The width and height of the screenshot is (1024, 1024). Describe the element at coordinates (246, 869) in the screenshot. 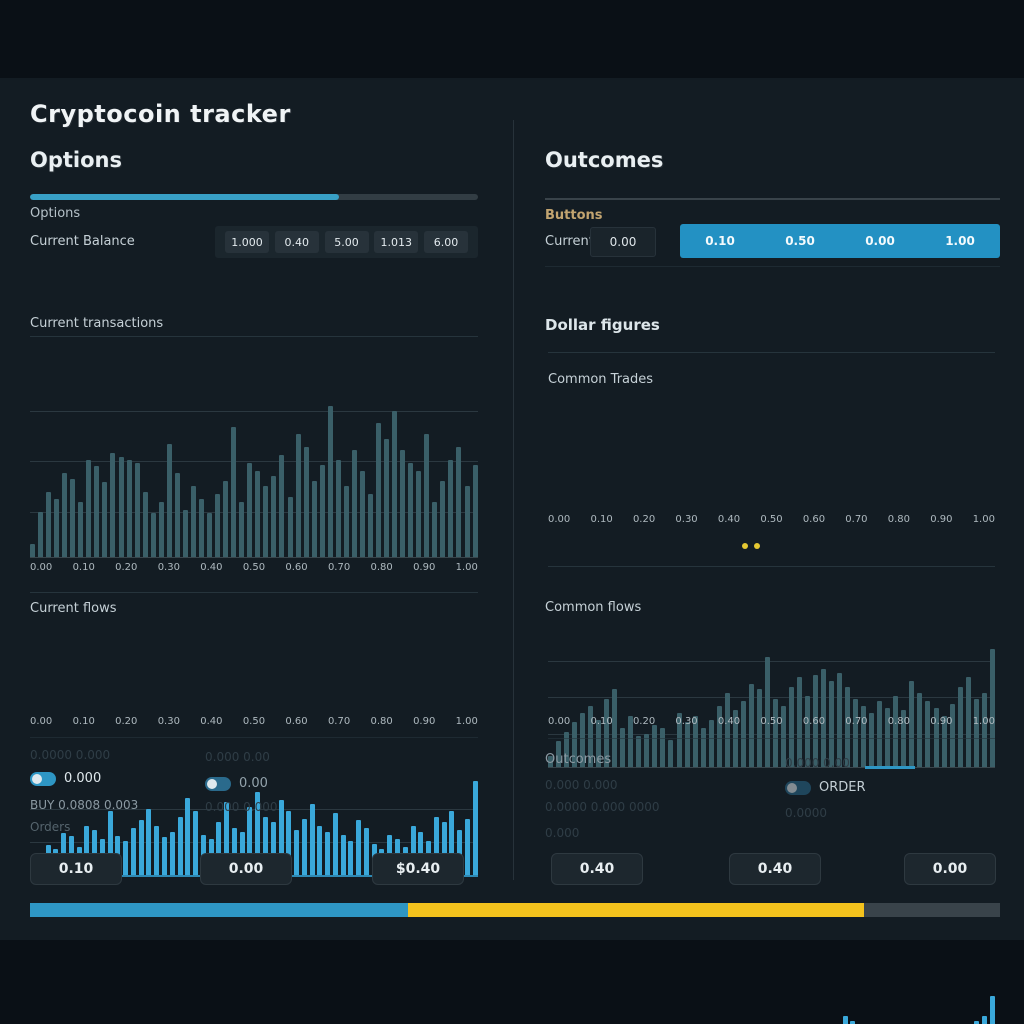

I see `left-footer-button-2: 0.00` at that location.